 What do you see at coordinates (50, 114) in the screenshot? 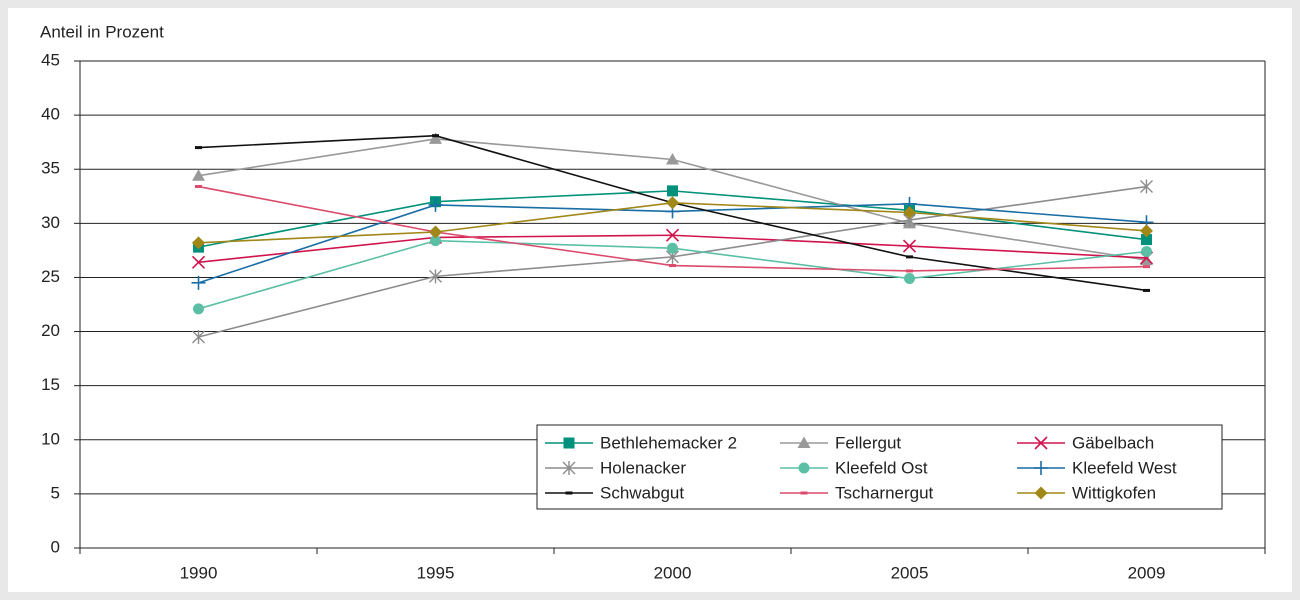
I see `y-tick-label: 40` at bounding box center [50, 114].